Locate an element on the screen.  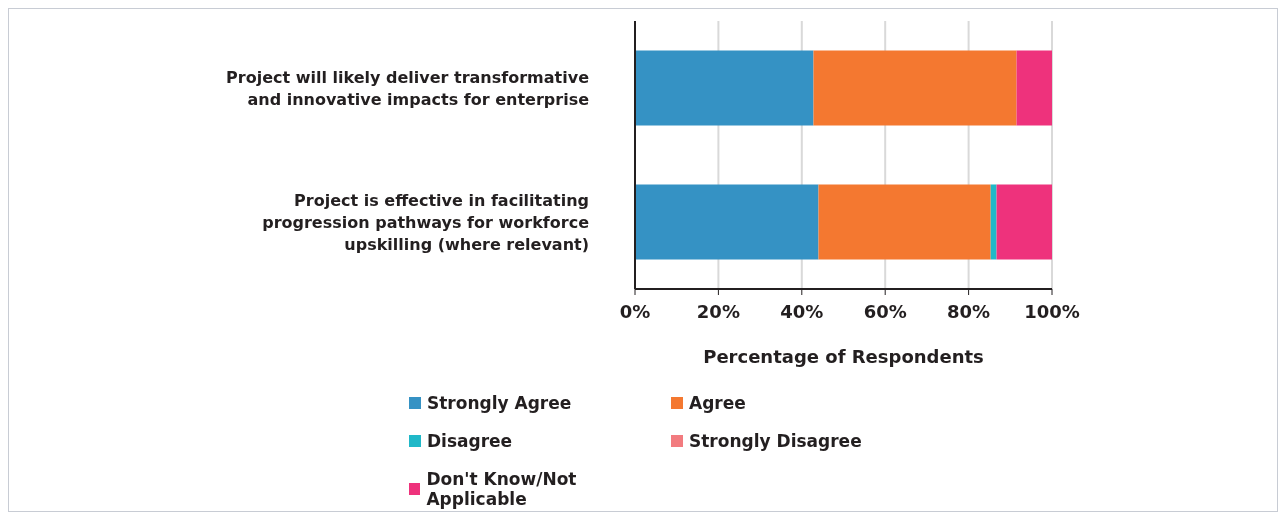
legend-label: Don't Know/Not Applicable is located at coordinates (502, 489).